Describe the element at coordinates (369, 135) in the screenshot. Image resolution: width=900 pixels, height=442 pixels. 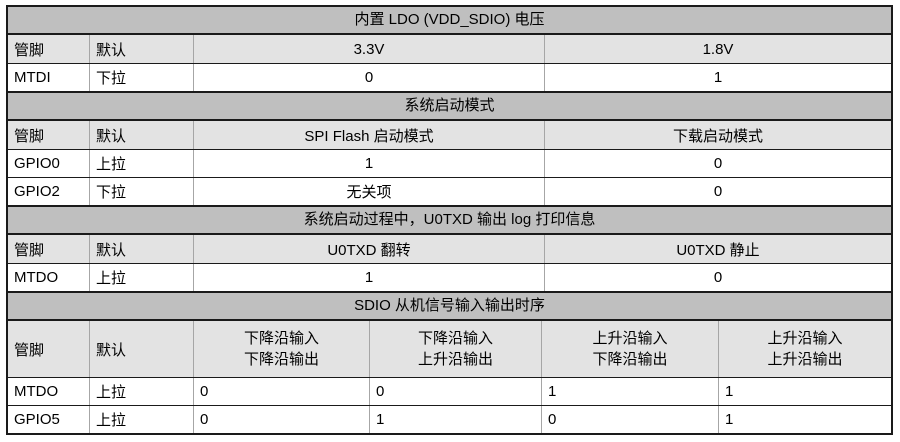
I see `col-header-spi-boot: SPI Flash 启动模式` at that location.